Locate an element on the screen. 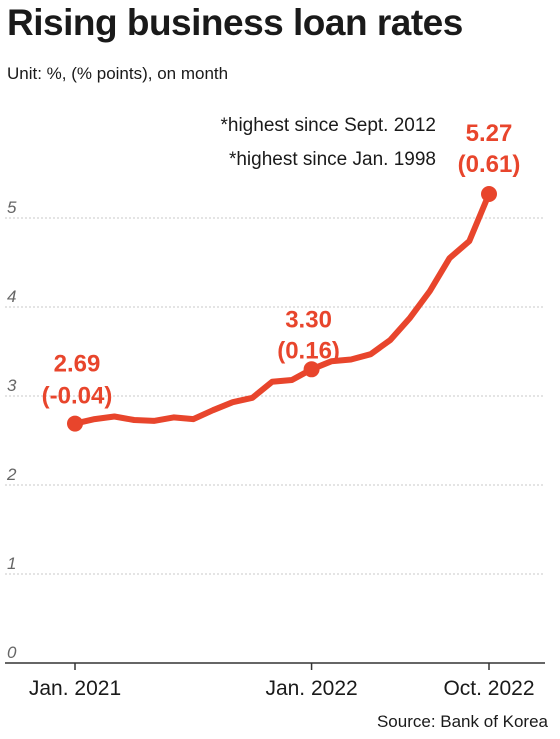  y-tick-label-0: 0 is located at coordinates (12, 652).